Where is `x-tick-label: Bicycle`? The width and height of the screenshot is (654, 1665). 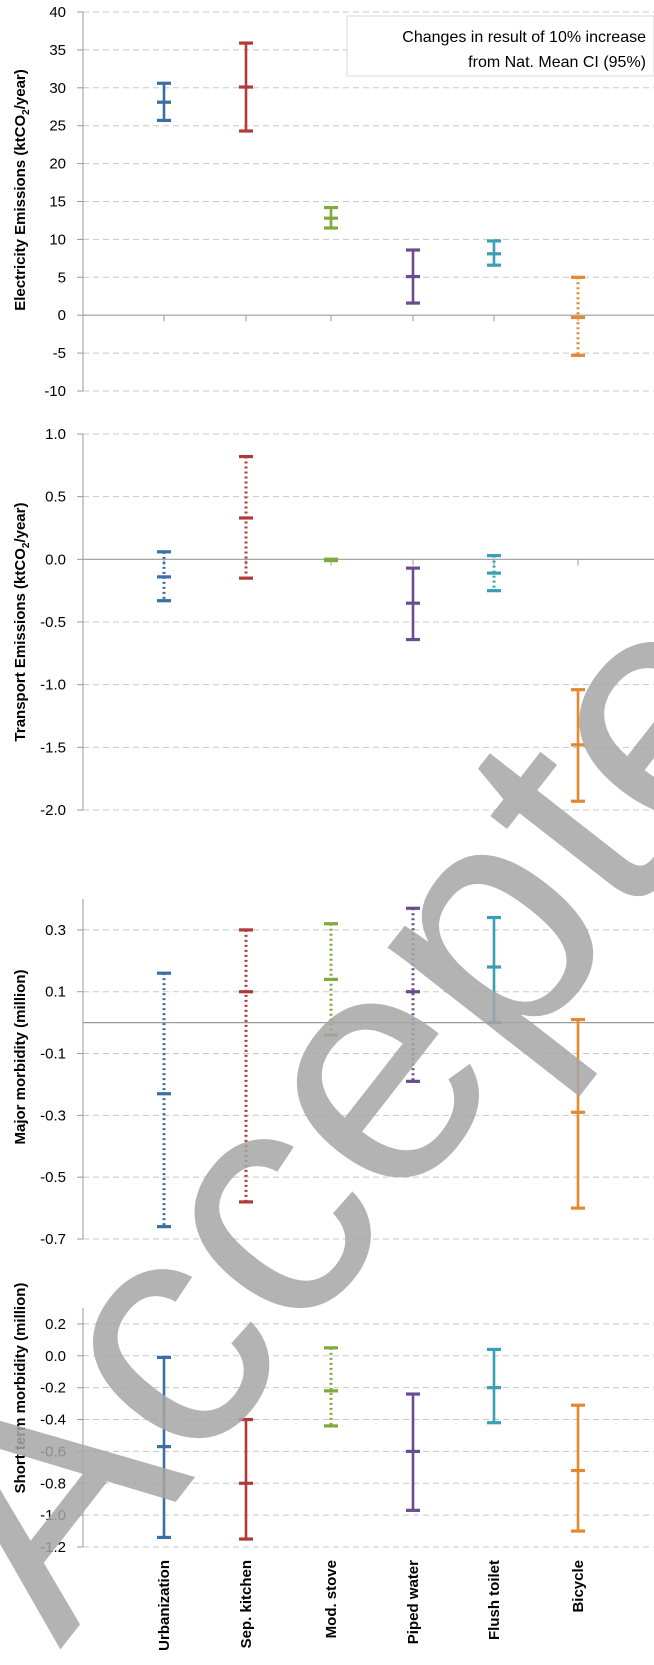
x-tick-label: Bicycle is located at coordinates (578, 1586).